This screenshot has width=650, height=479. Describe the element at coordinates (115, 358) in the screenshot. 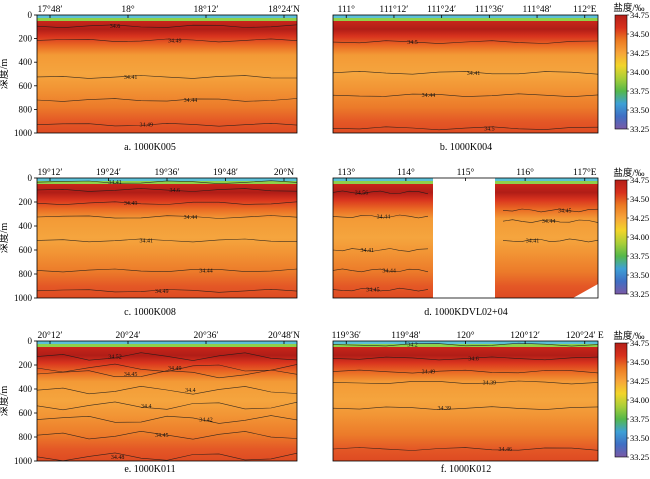

I see `contour-label: 34.52` at that location.